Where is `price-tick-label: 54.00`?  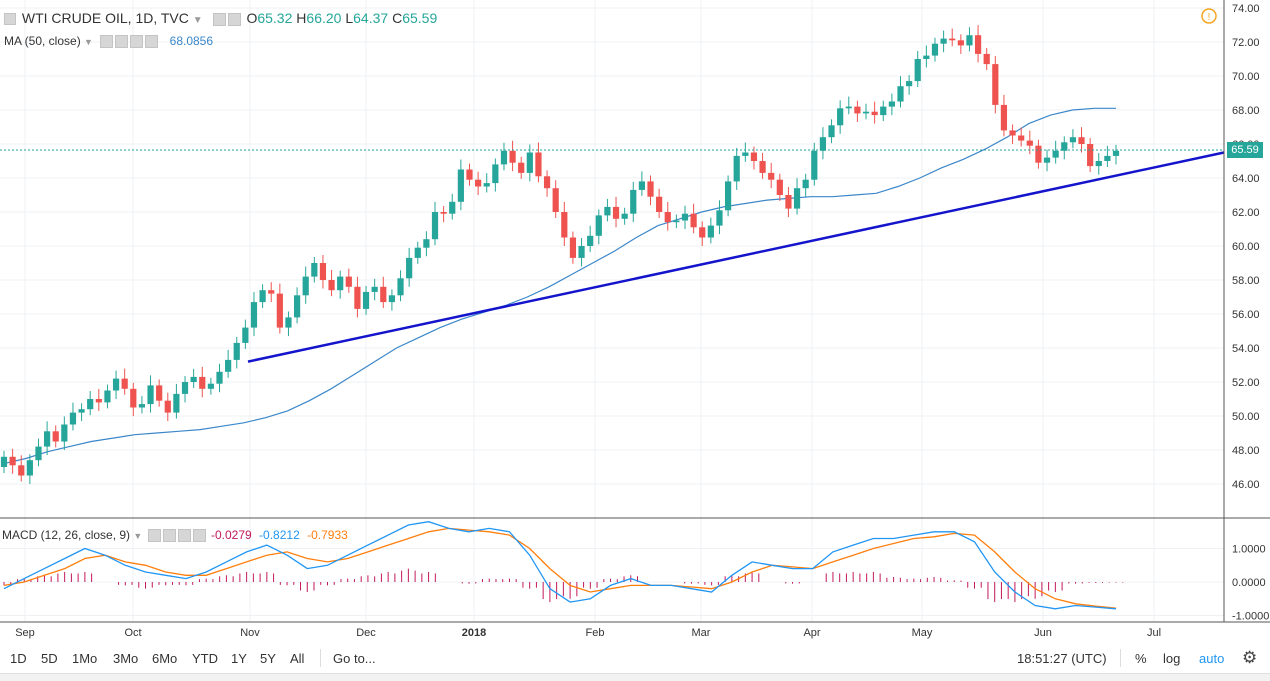 price-tick-label: 54.00 is located at coordinates (1246, 349).